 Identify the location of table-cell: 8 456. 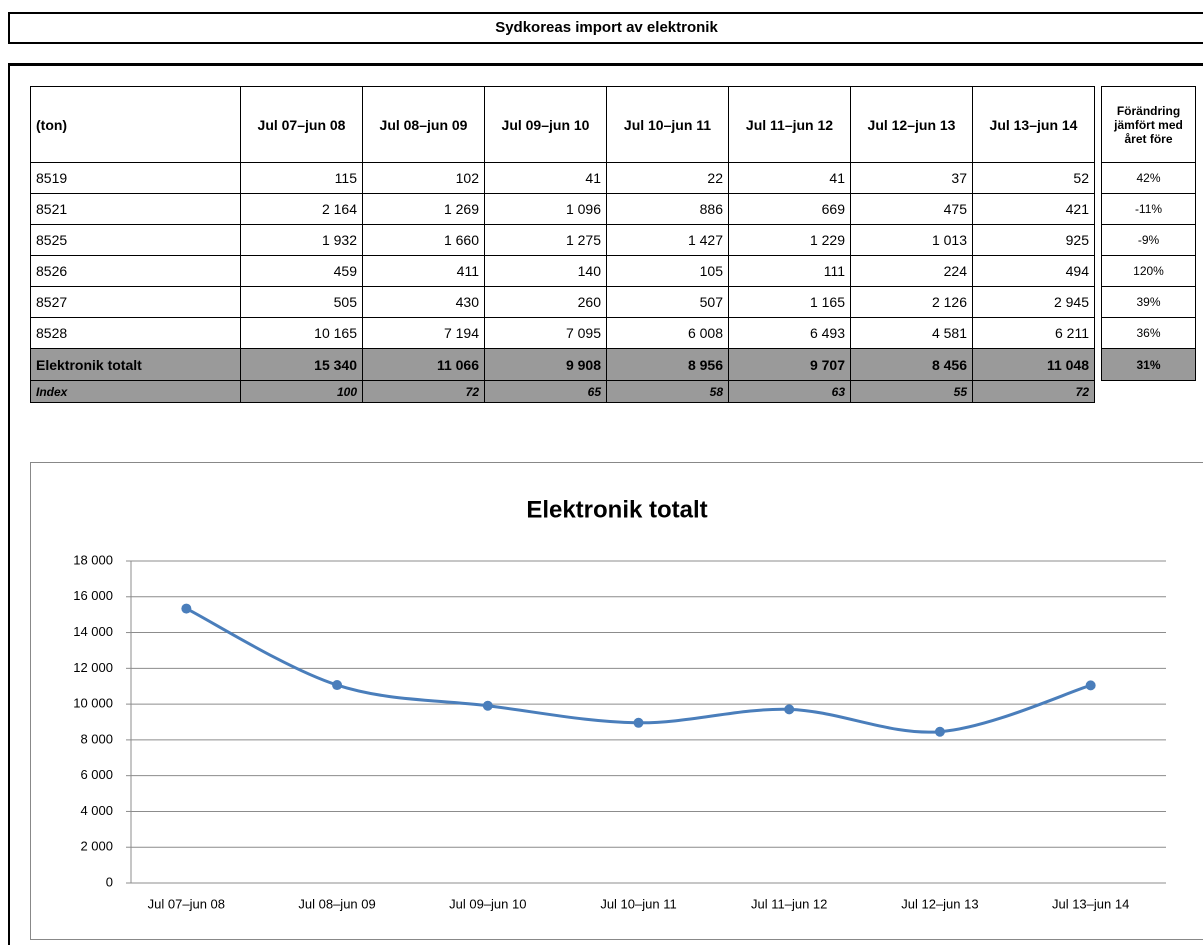
(911, 364).